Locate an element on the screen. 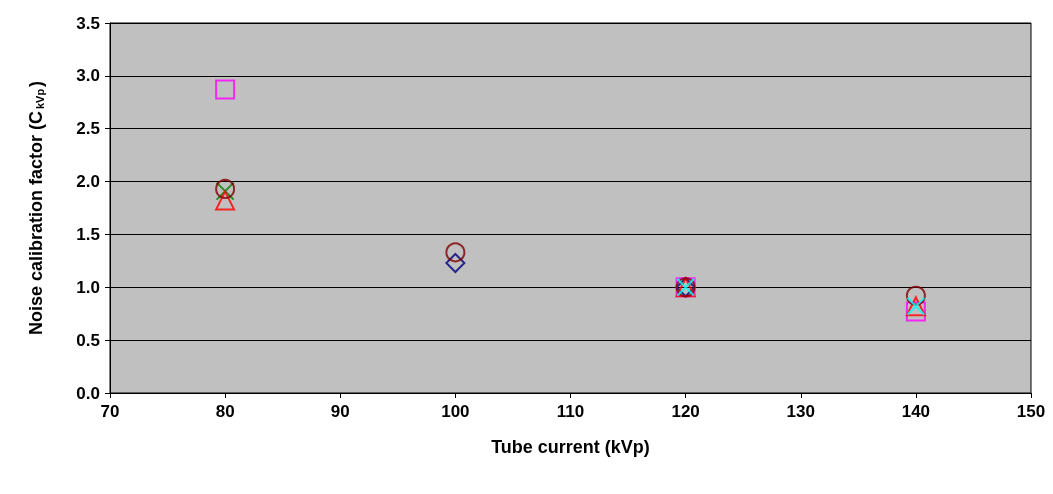 The width and height of the screenshot is (1053, 494). x-axis-title: Tube current (kVp) is located at coordinates (570, 447).